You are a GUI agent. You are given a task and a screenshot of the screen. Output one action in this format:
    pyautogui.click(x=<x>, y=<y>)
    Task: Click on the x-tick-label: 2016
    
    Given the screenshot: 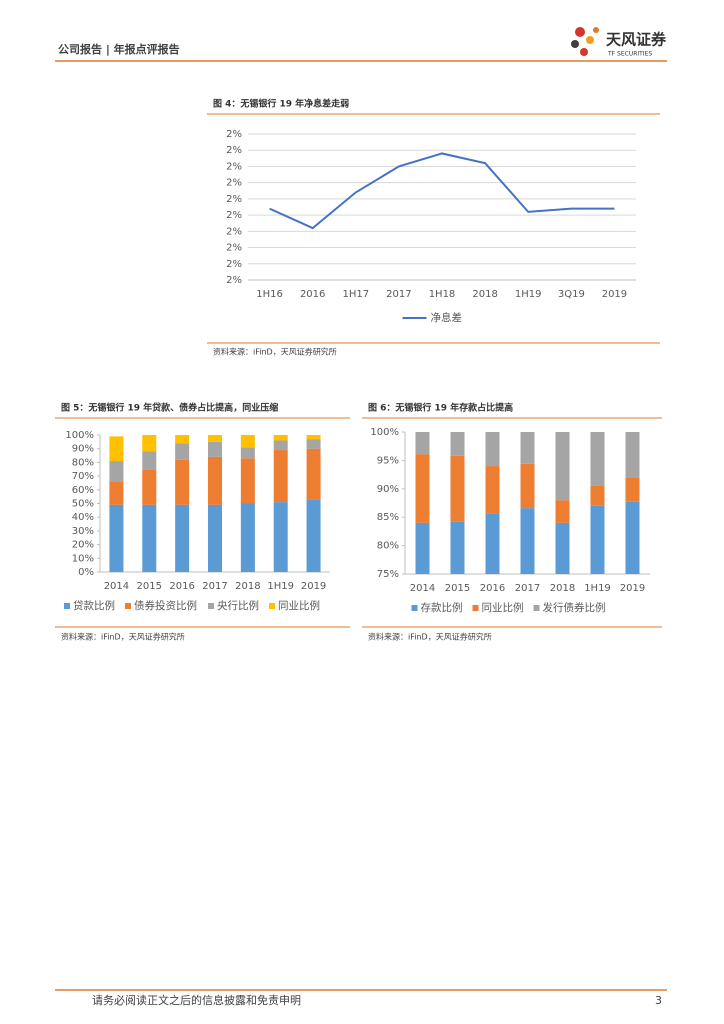 What is the action you would take?
    pyautogui.click(x=312, y=294)
    